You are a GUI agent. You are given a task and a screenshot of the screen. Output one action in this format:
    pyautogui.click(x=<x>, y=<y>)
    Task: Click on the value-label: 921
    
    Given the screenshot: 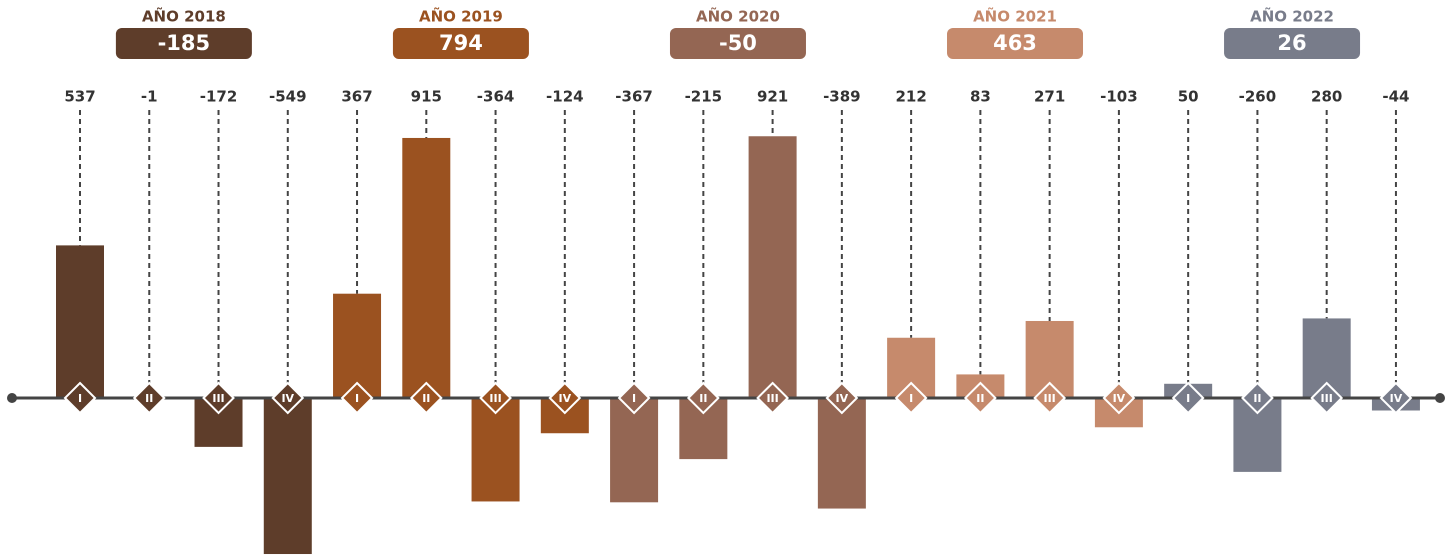 What is the action you would take?
    pyautogui.click(x=772, y=97)
    